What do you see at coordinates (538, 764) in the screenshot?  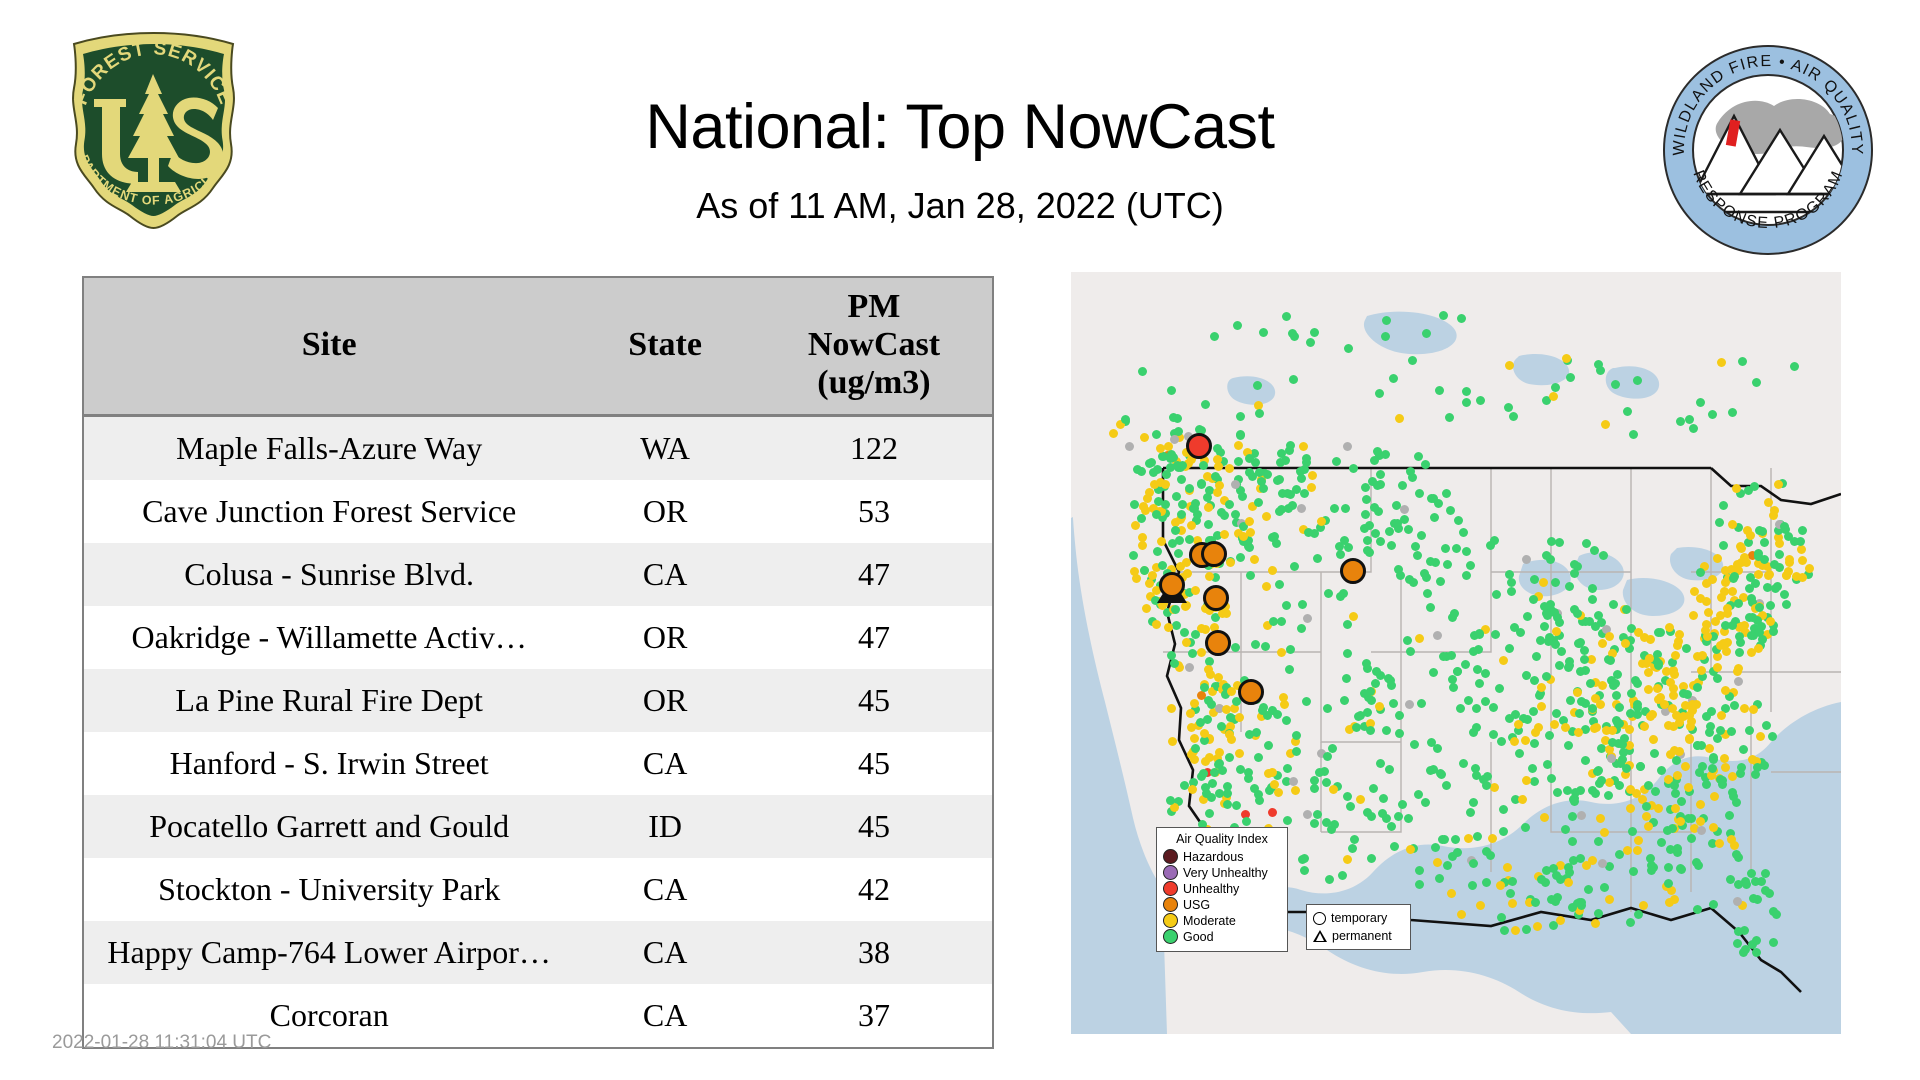 I see `table-row: Hanford - S. Irwin Street CA 45` at bounding box center [538, 764].